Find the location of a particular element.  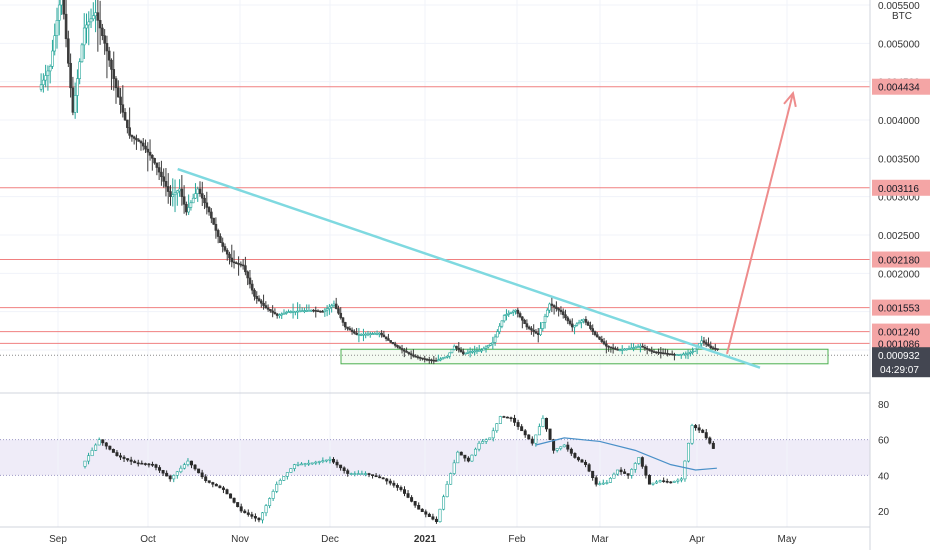

level-tag-text: 0.002180 is located at coordinates (899, 261).